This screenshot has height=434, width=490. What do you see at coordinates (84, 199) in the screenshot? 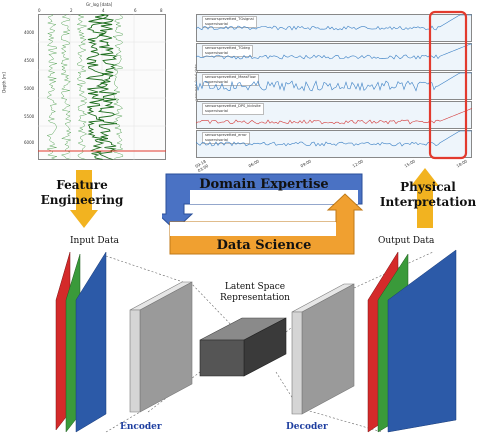
I see `feature-engineering-arrow` at bounding box center [84, 199].